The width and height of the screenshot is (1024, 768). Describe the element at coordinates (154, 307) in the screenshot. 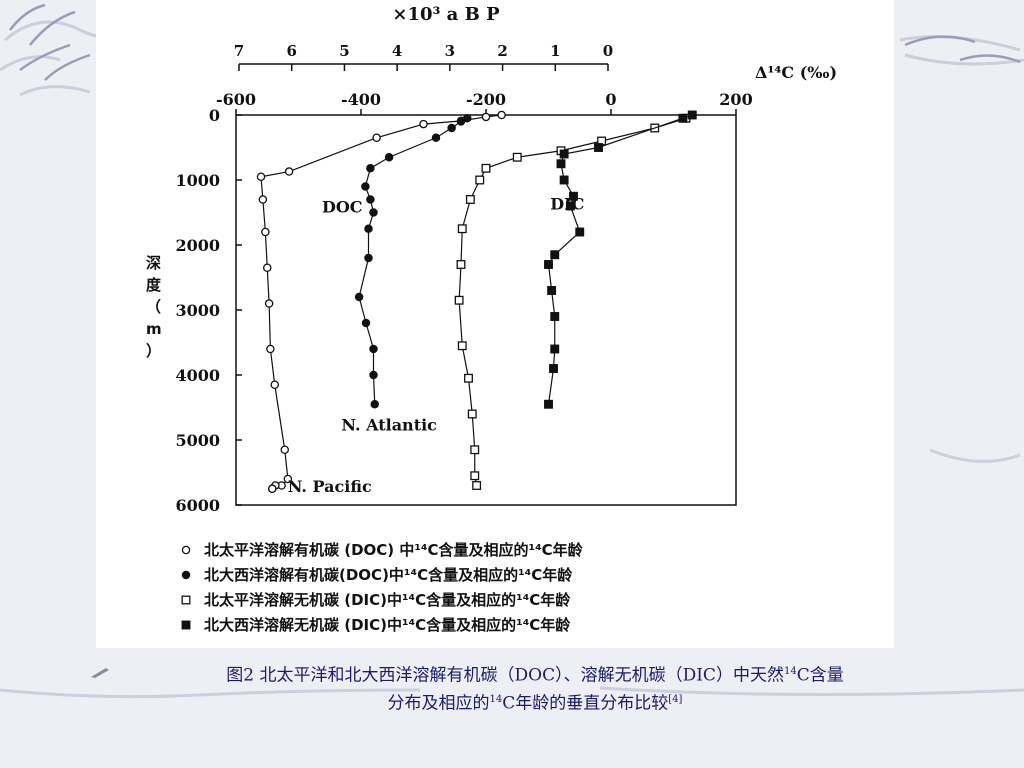

I see `y-axis-label: 深度（ m）` at that location.